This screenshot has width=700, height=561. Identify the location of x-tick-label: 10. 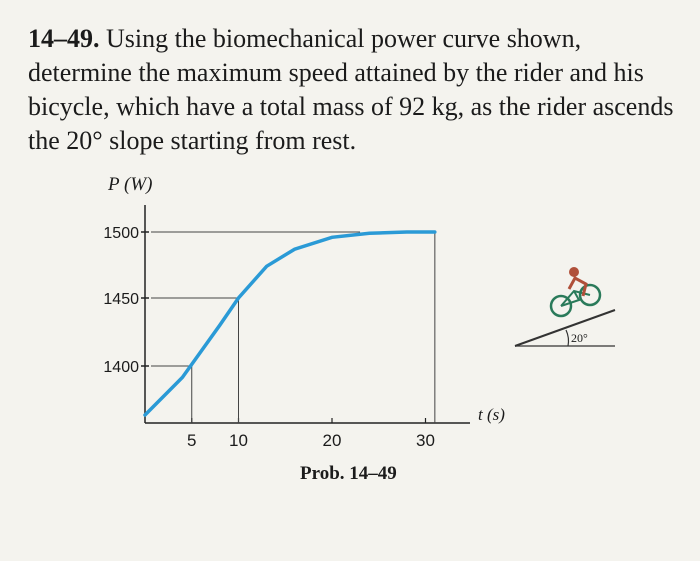
(238, 440).